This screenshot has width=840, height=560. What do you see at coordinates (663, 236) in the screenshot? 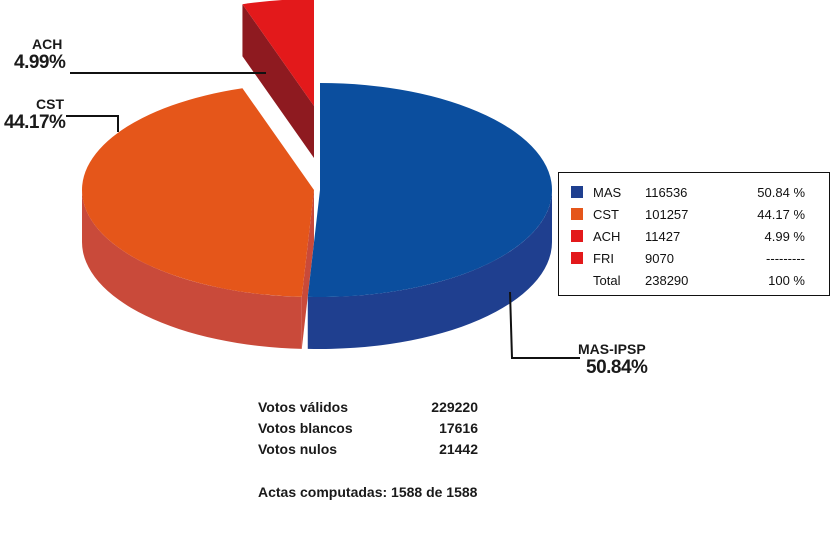
I see `legend-votes: 11427` at bounding box center [663, 236].